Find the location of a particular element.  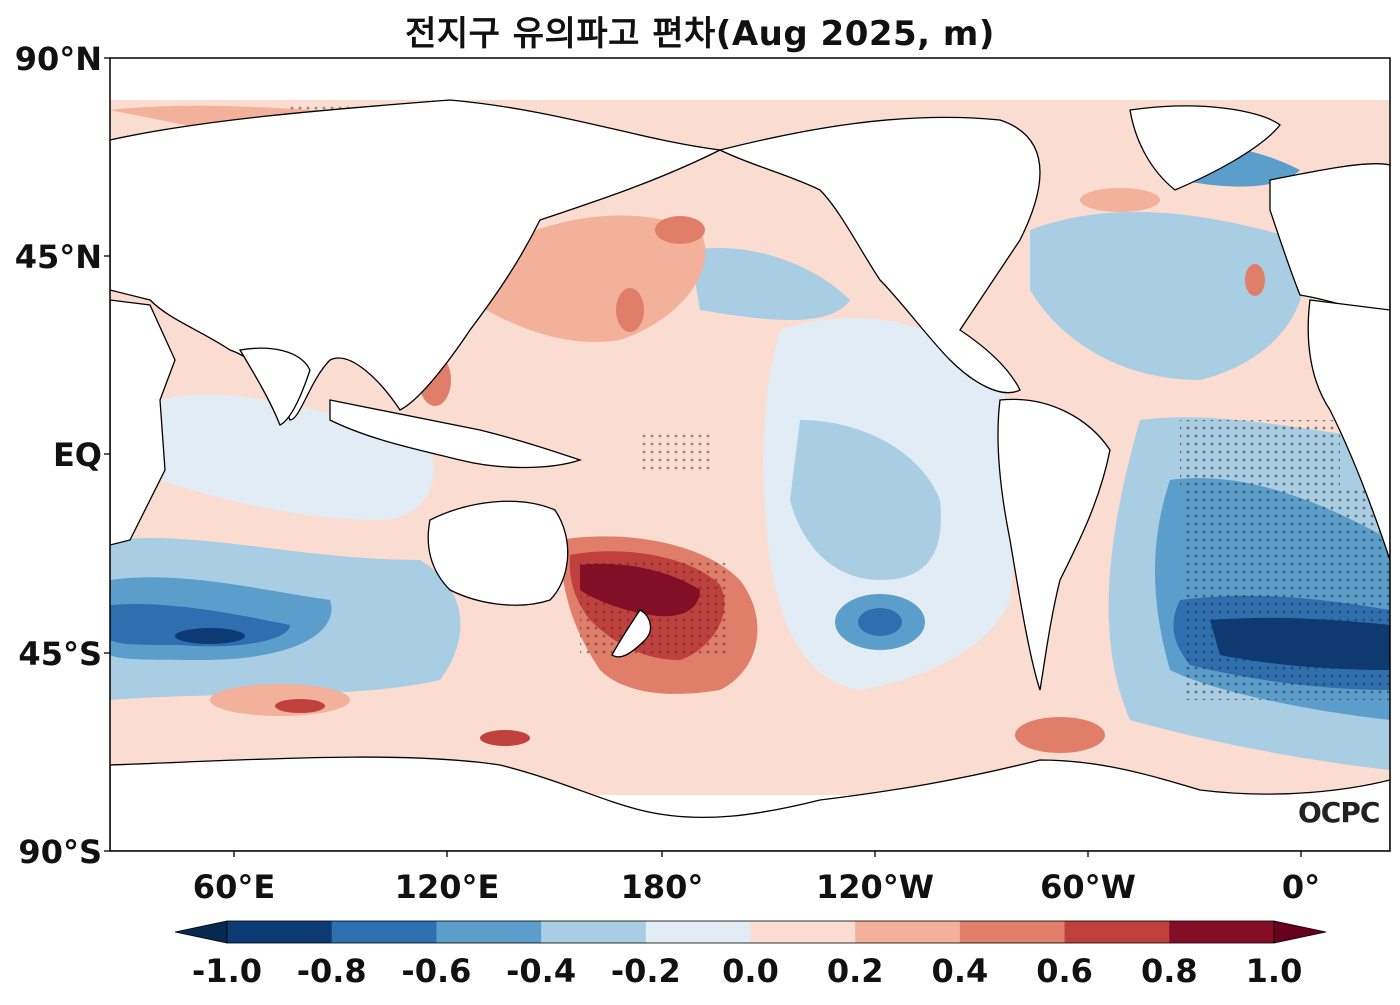

land-indonesia is located at coordinates (456, 434).